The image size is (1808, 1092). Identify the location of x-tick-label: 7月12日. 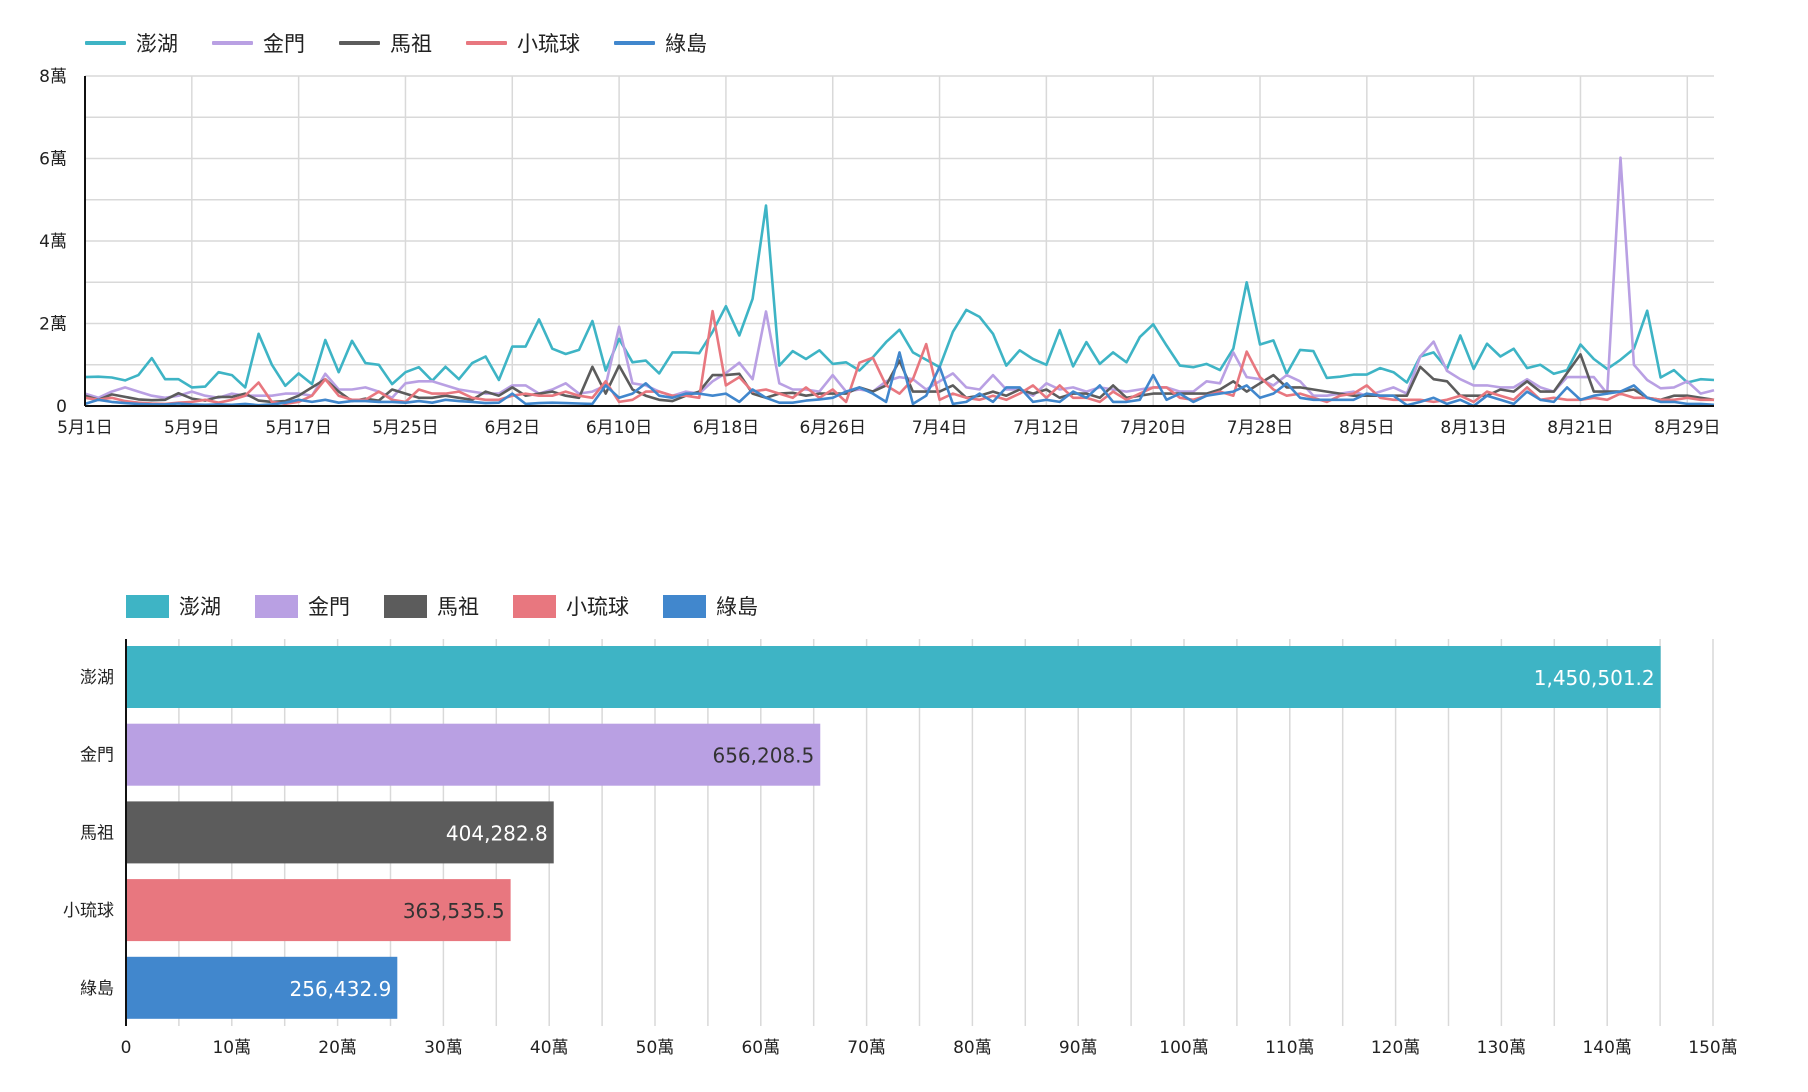
(1046, 428).